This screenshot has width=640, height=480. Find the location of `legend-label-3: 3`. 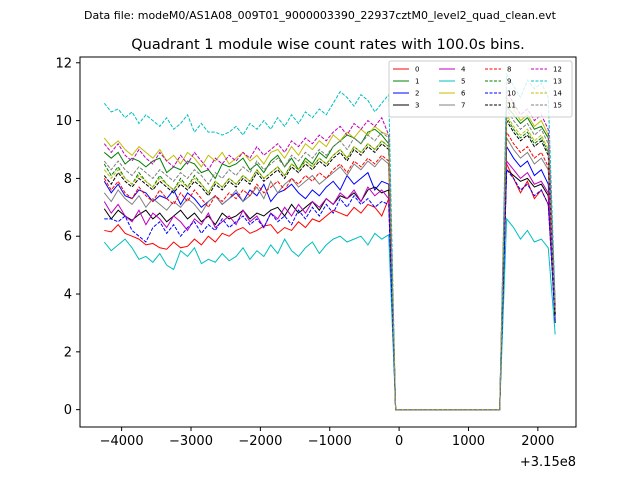

legend-label-3: 3 is located at coordinates (417, 106).